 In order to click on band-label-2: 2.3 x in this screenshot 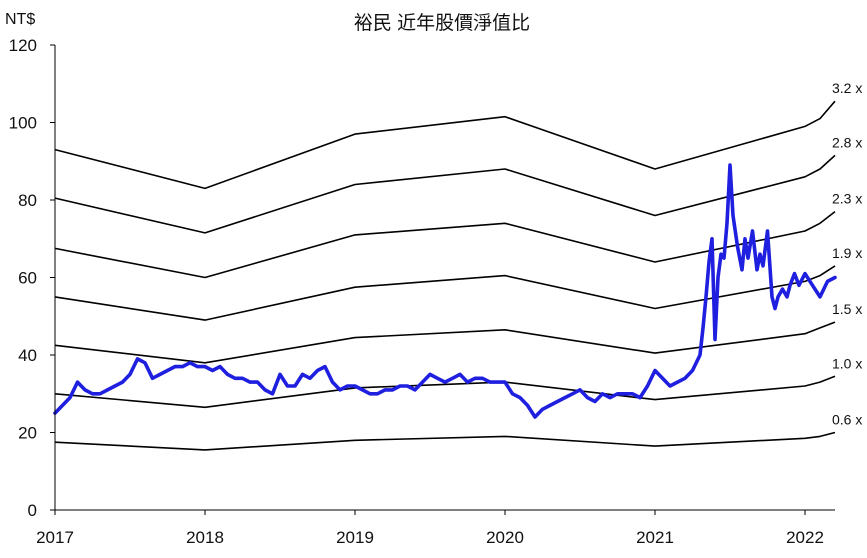, I will do `click(847, 199)`.